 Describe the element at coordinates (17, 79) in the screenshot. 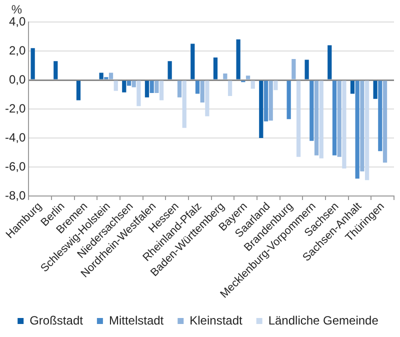

I see `y-tick-label: 0,0` at that location.